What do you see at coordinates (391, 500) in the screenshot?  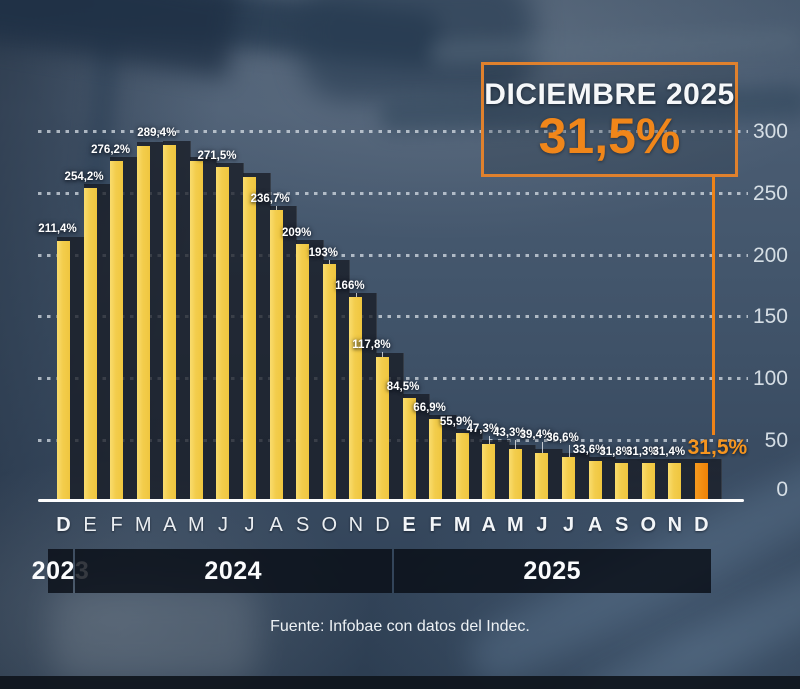 I see `x-axis-baseline` at bounding box center [391, 500].